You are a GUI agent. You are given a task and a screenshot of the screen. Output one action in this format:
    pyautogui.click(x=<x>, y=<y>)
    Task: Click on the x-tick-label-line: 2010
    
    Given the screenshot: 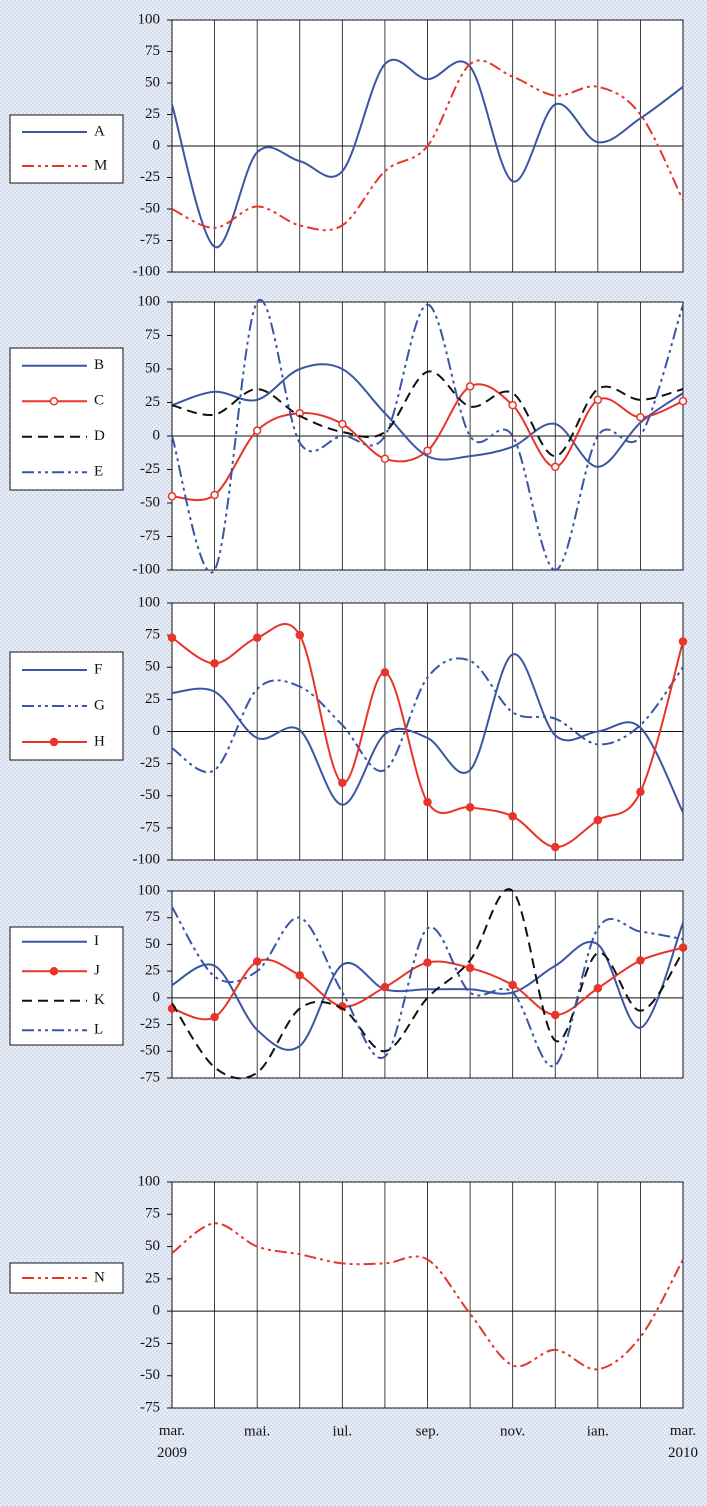 What is the action you would take?
    pyautogui.click(x=683, y=1453)
    